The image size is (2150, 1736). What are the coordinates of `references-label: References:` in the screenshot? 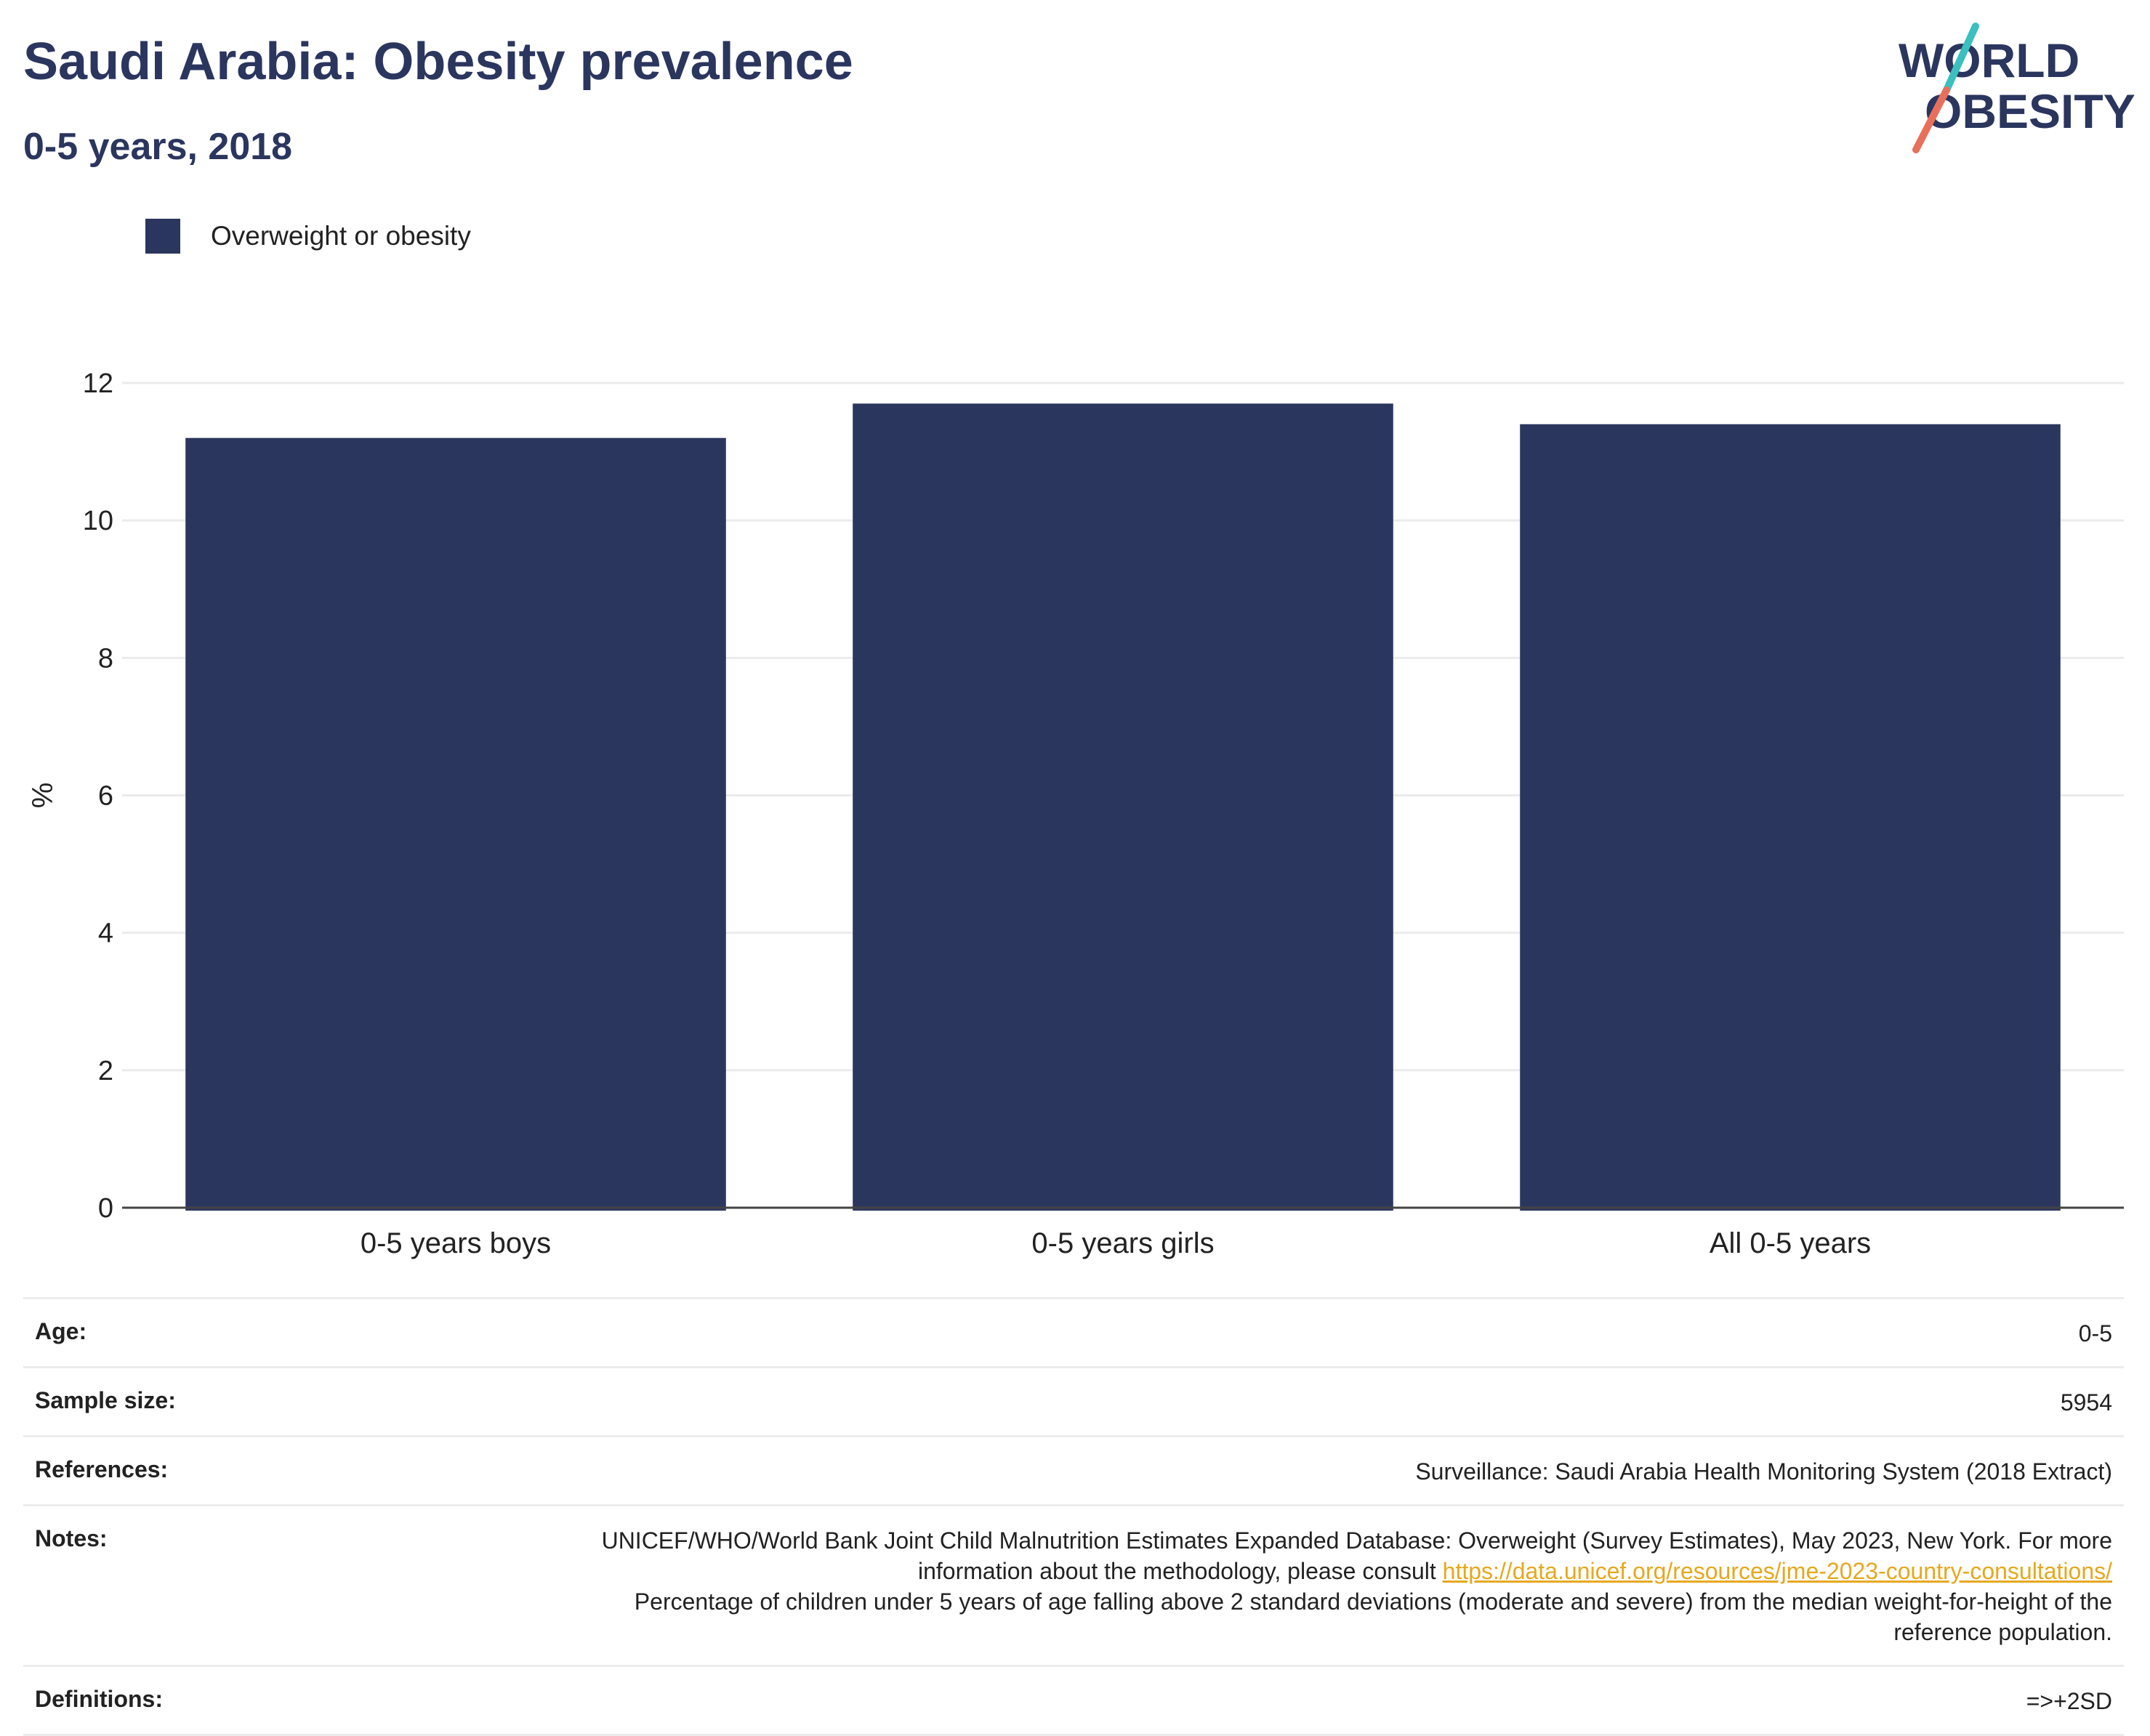 It's located at (102, 1469).